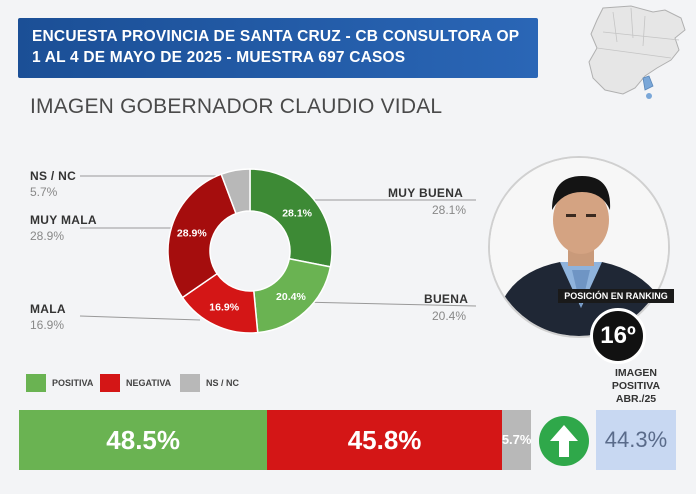 The image size is (696, 494). Describe the element at coordinates (564, 441) in the screenshot. I see `up-arrow-icon` at that location.